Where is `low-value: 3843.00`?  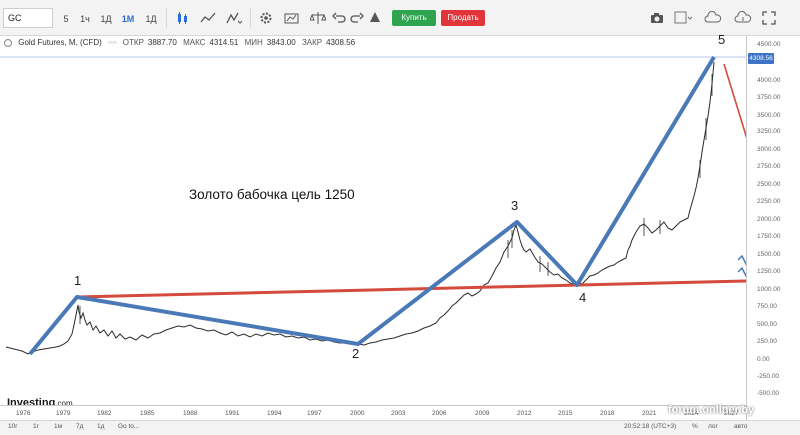 low-value: 3843.00 is located at coordinates (281, 42).